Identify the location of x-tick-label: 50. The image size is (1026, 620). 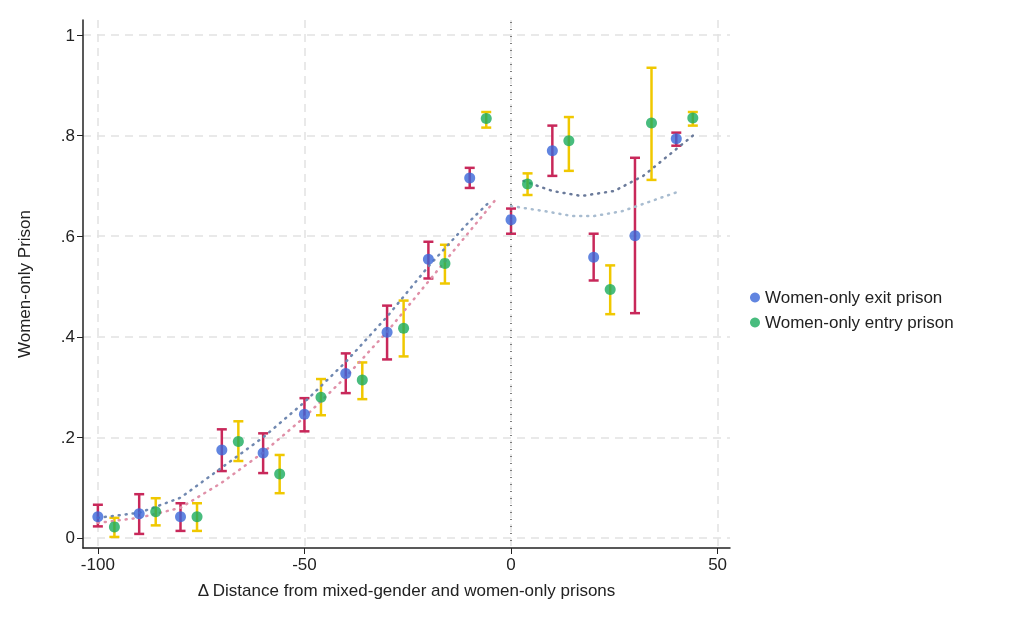
(718, 564).